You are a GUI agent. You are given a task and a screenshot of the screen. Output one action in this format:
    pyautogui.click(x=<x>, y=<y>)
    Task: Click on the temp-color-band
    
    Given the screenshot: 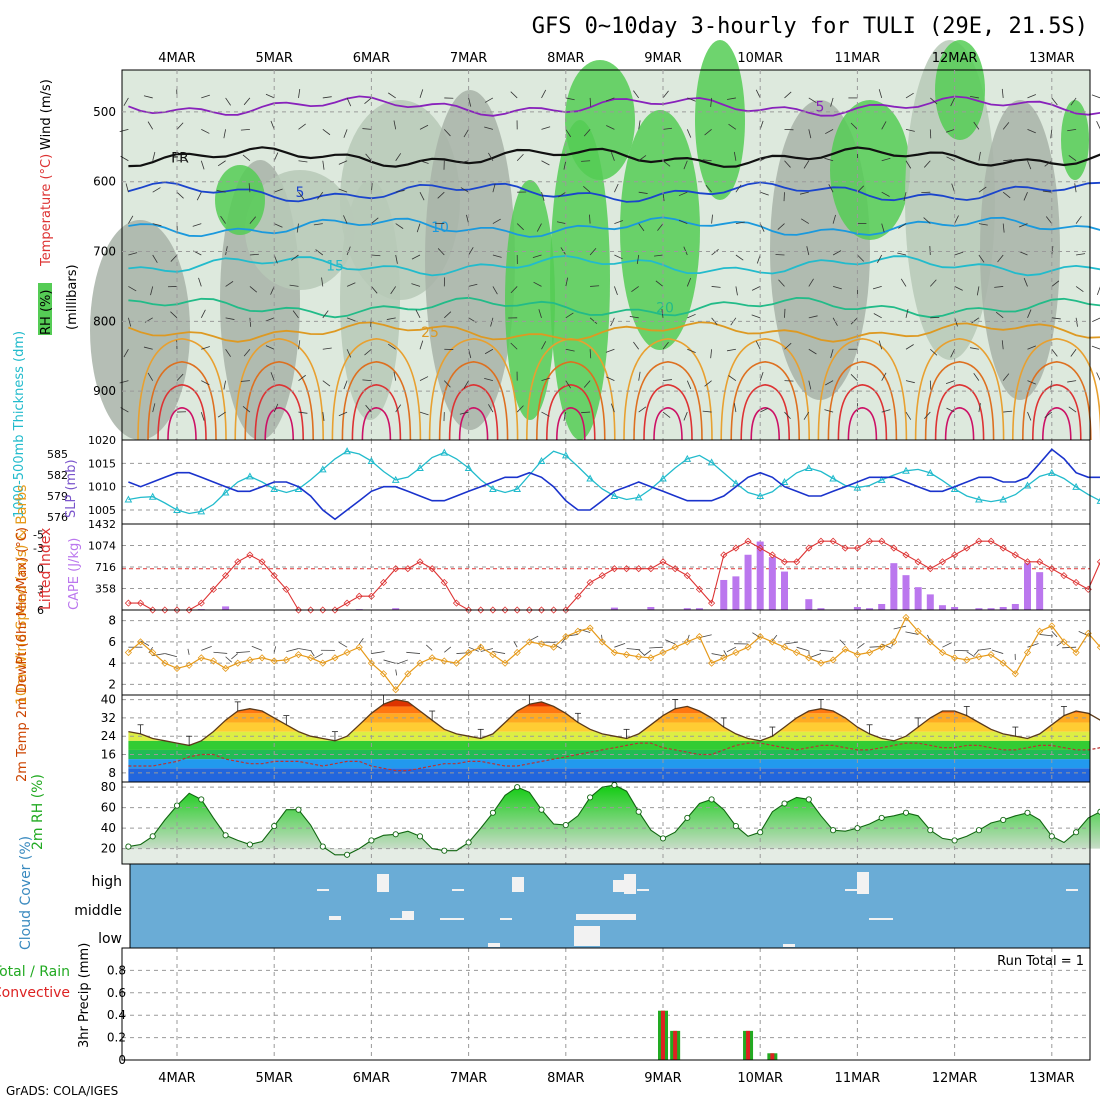 What is the action you would take?
    pyautogui.click(x=609, y=764)
    